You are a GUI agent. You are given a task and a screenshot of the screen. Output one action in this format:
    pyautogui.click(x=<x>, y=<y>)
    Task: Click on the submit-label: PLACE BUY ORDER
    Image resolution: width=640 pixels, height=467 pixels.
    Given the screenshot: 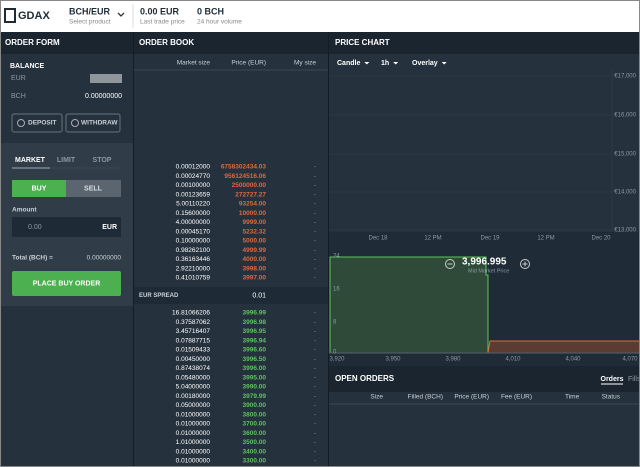 What is the action you would take?
    pyautogui.click(x=67, y=283)
    